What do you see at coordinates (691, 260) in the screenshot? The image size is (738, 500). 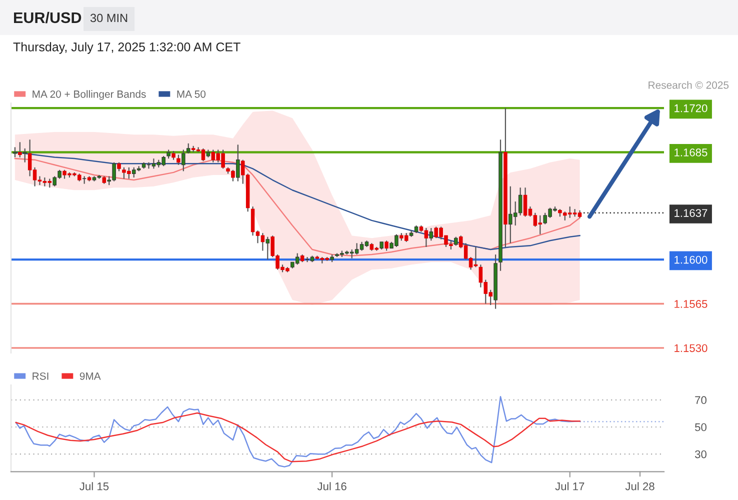 I see `y-tick-label: 1.1600` at bounding box center [691, 260].